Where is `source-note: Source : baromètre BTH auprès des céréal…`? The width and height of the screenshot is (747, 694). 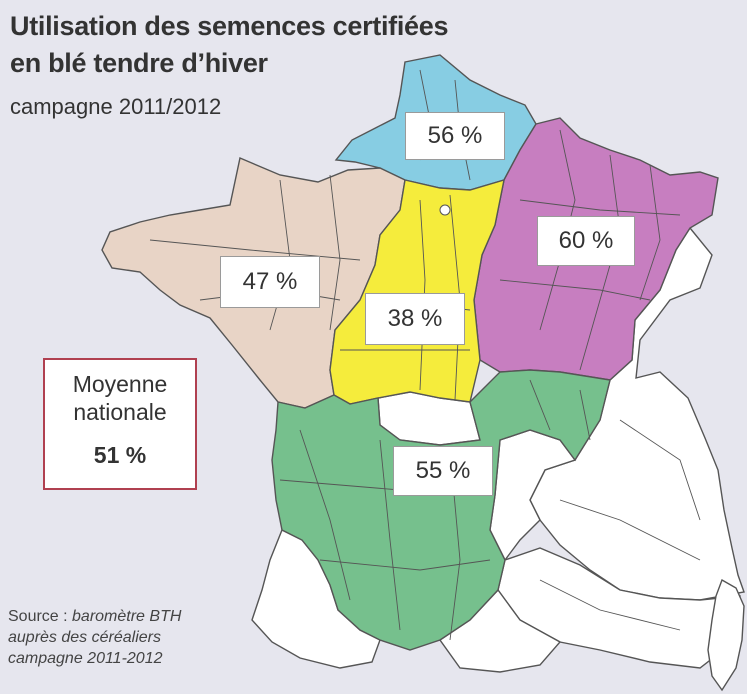 source-note: Source : baromètre BTH auprès des céréal… is located at coordinates (94, 637).